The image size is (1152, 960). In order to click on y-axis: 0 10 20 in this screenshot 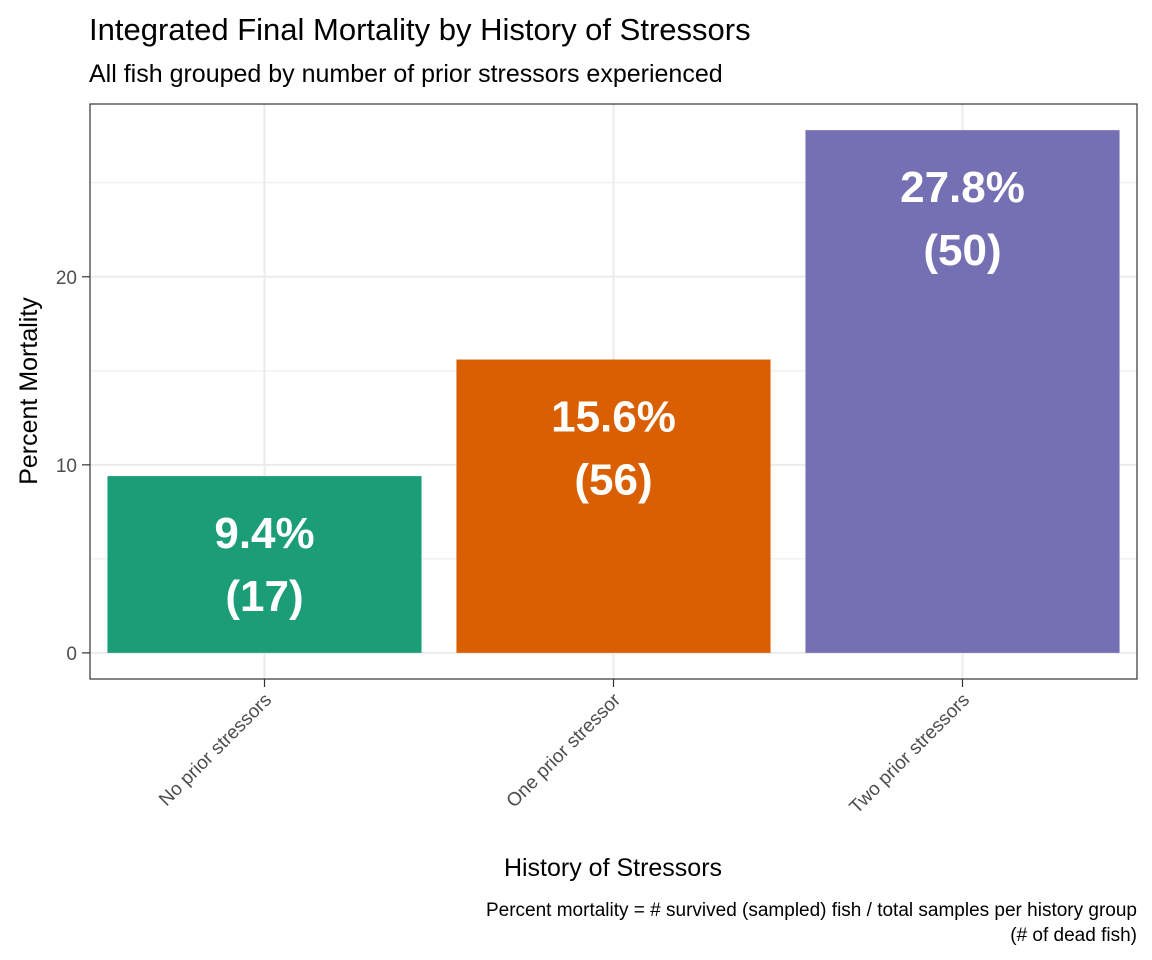, I will do `click(73, 466)`.